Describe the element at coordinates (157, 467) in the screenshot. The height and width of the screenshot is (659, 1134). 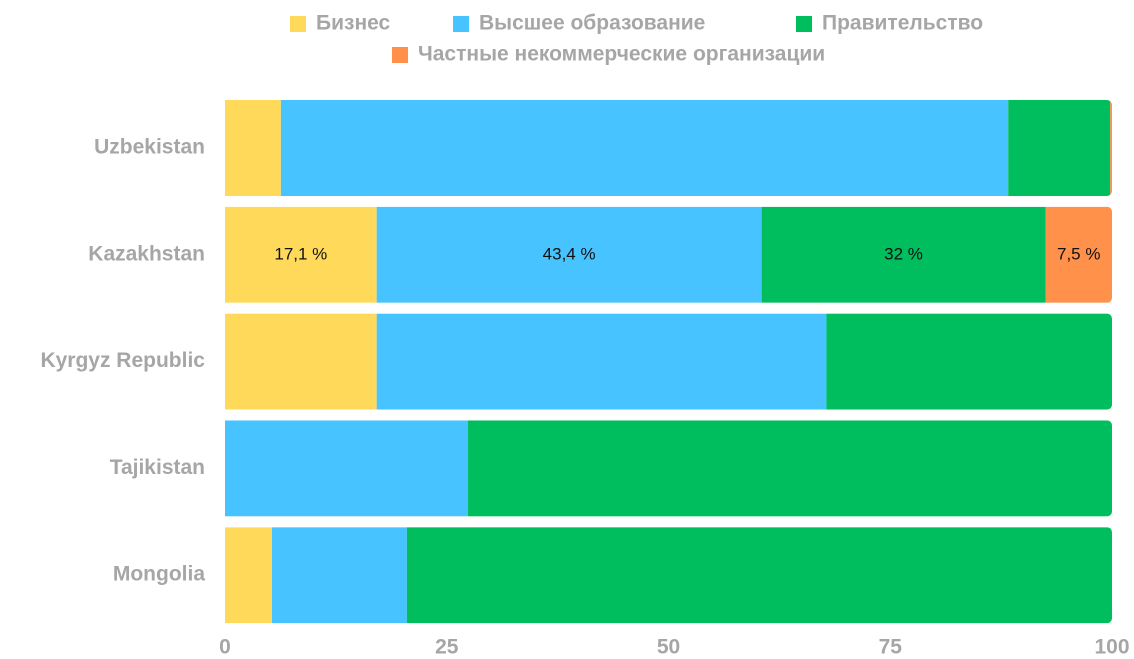
I see `y-tick-label: Tajikistan` at that location.